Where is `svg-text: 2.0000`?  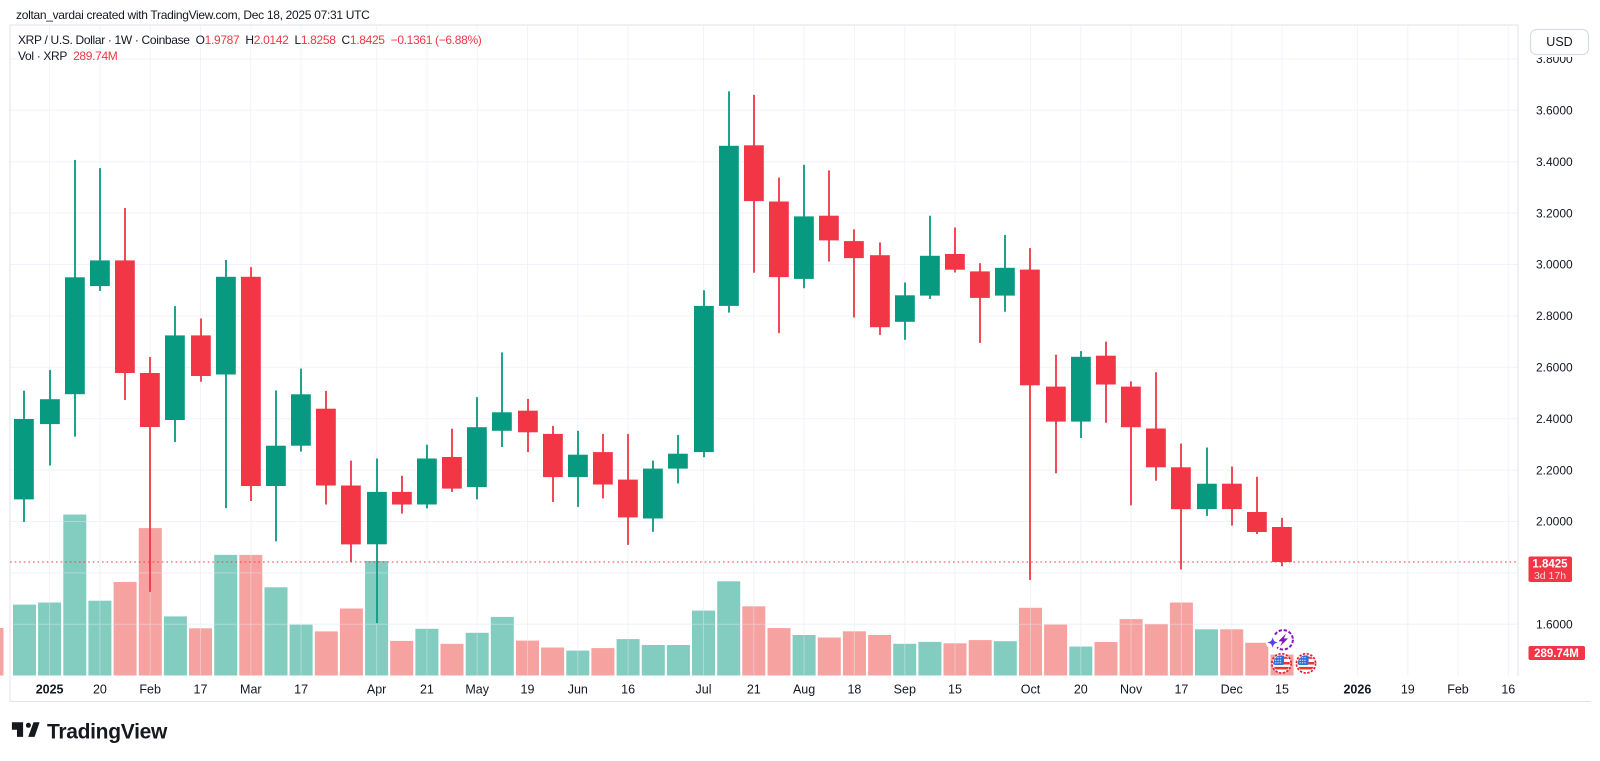 svg-text: 2.0000 is located at coordinates (1554, 522).